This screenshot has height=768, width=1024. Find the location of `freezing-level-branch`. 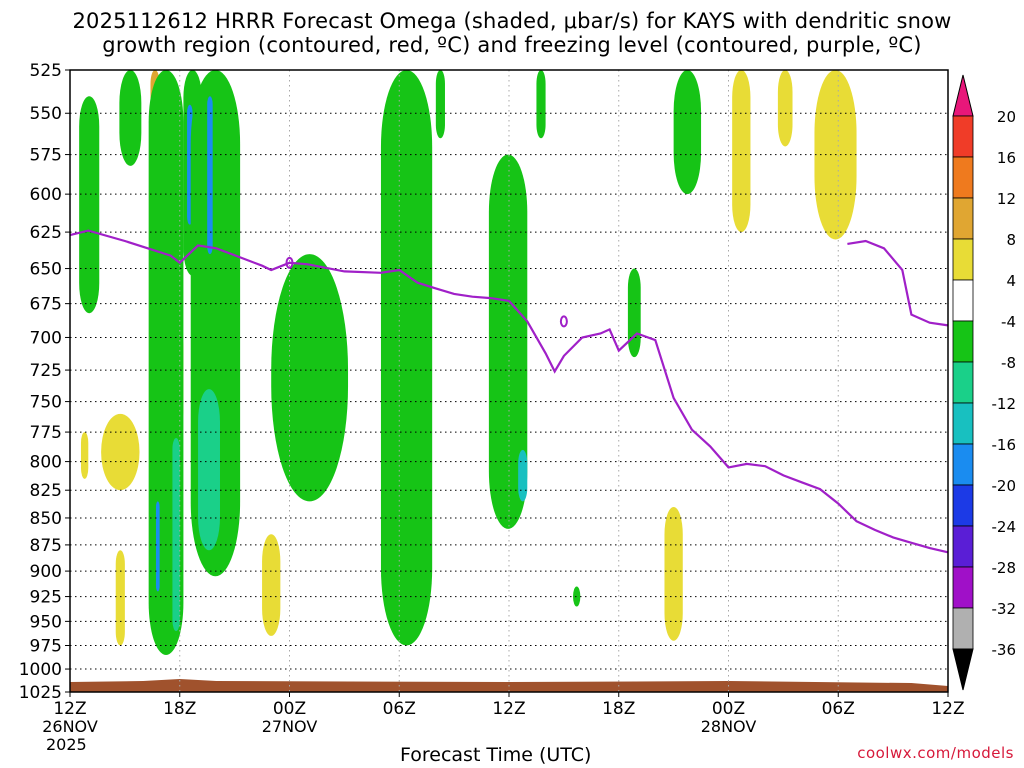

freezing-level-branch is located at coordinates (898, 283).